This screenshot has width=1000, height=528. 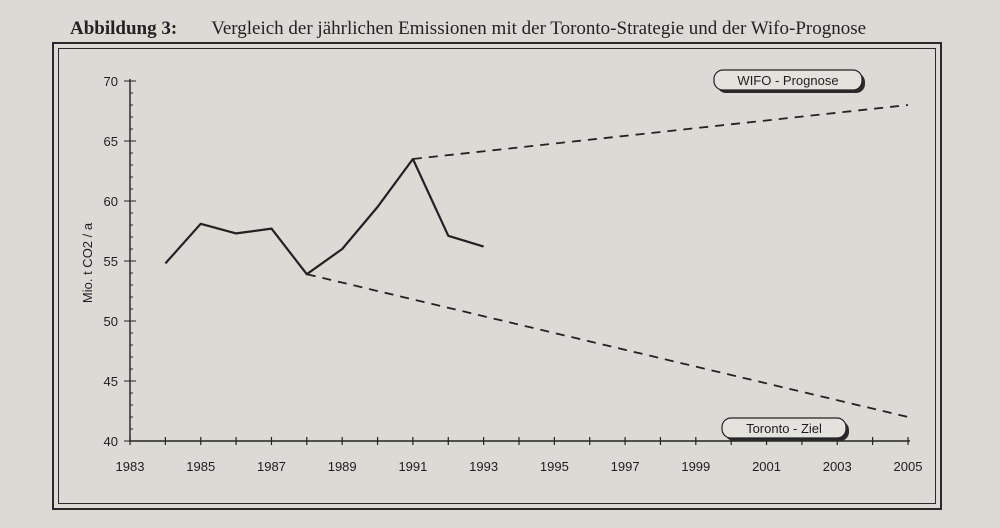 What do you see at coordinates (111, 321) in the screenshot?
I see `y-tick-label: 50` at bounding box center [111, 321].